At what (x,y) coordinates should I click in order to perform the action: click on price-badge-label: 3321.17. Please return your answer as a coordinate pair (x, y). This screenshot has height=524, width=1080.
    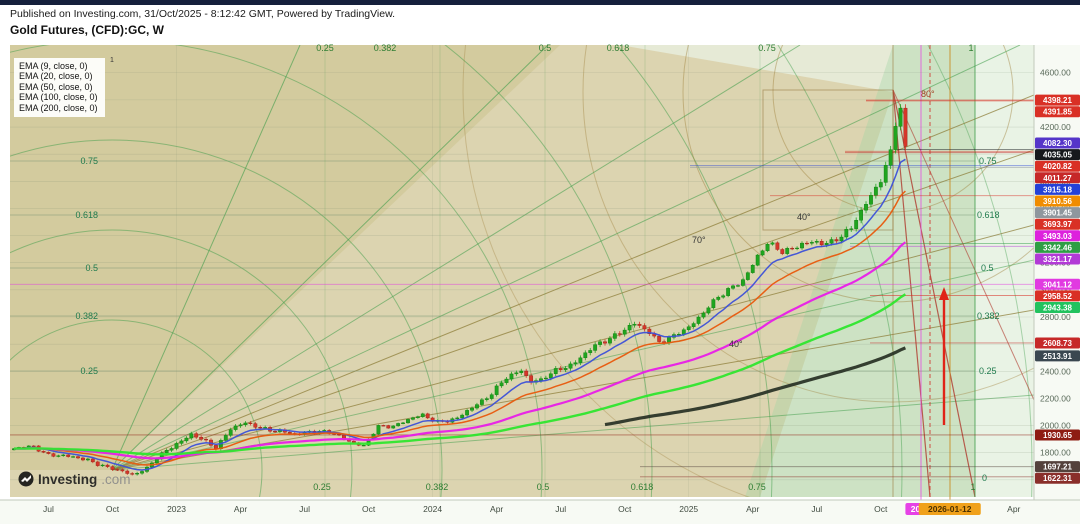
    Looking at the image, I should click on (1057, 259).